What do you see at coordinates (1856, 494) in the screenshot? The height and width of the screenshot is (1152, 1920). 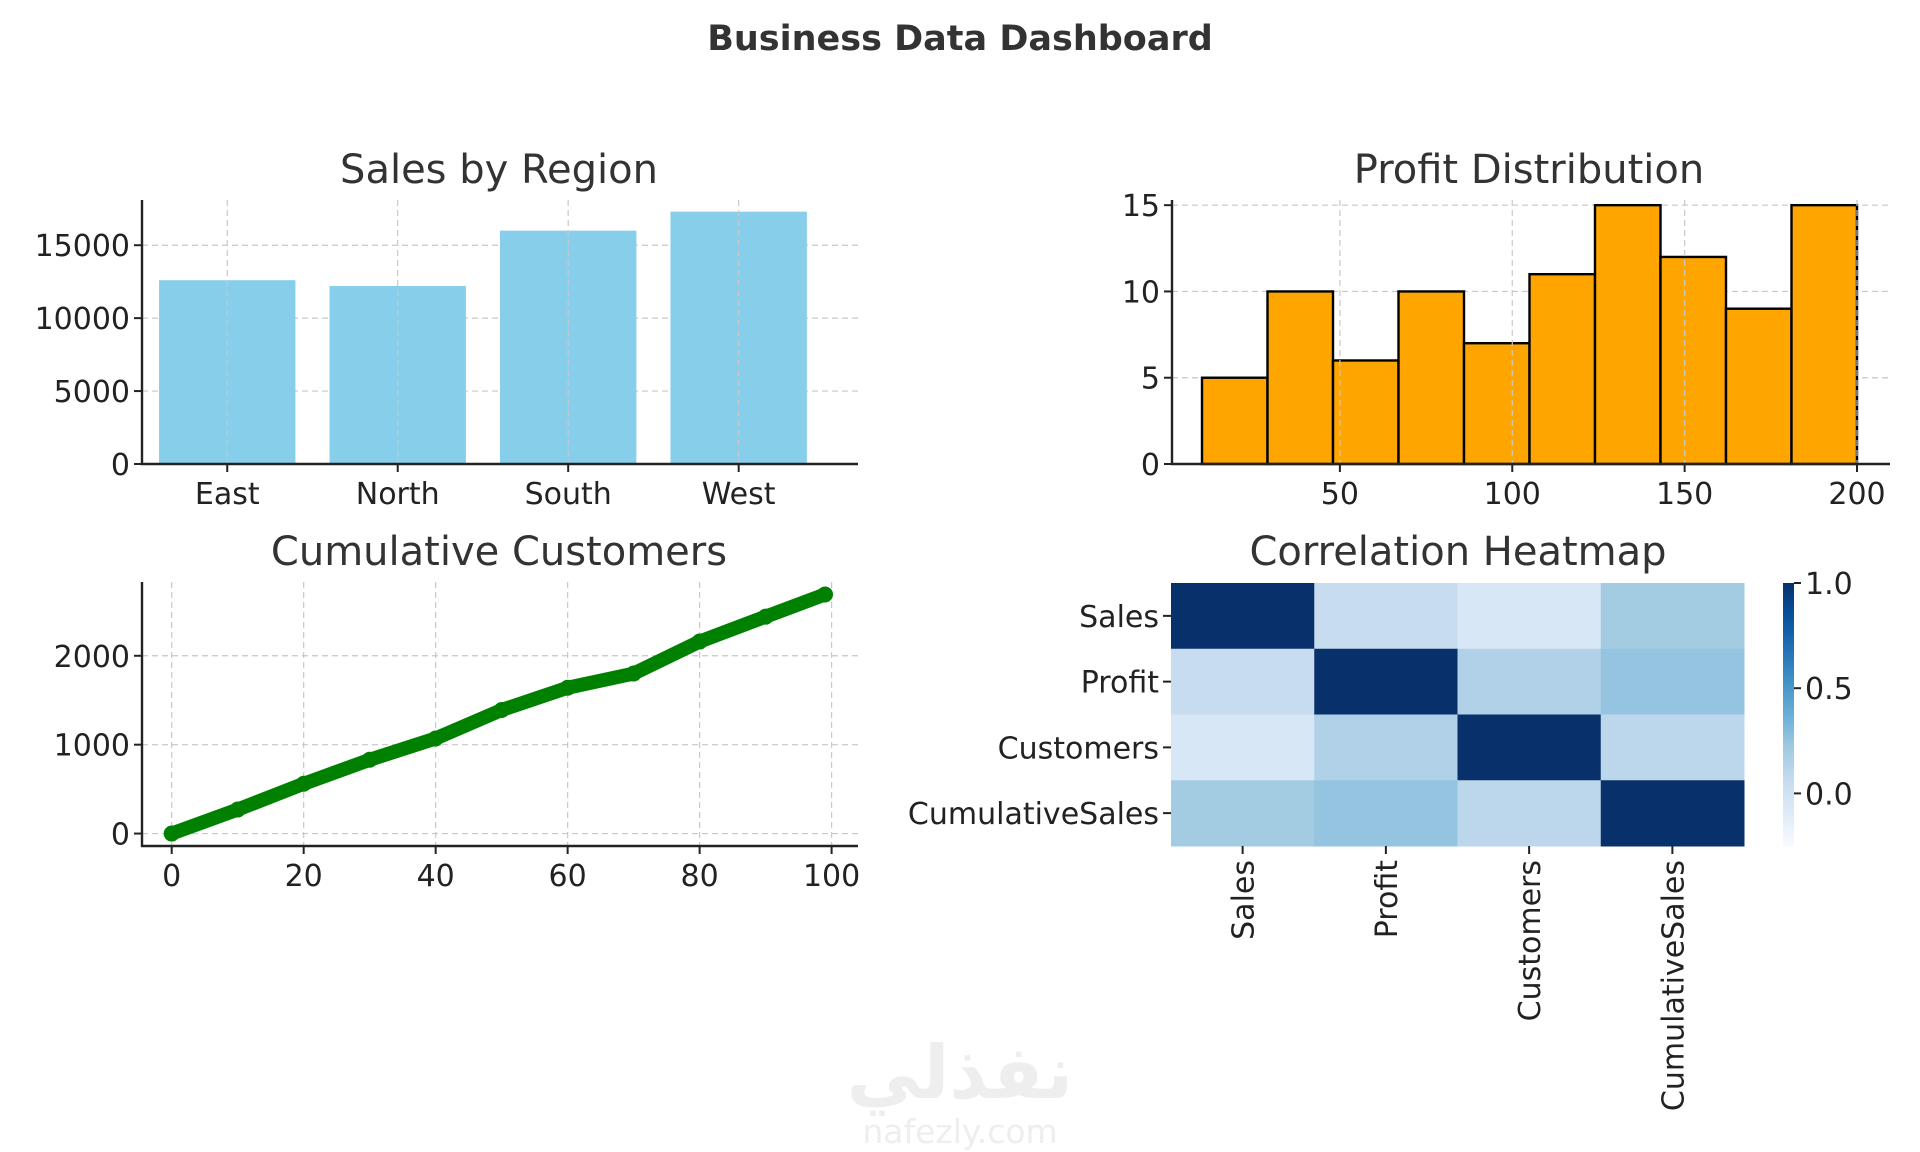 I see `hist-xtick-label: 200` at bounding box center [1856, 494].